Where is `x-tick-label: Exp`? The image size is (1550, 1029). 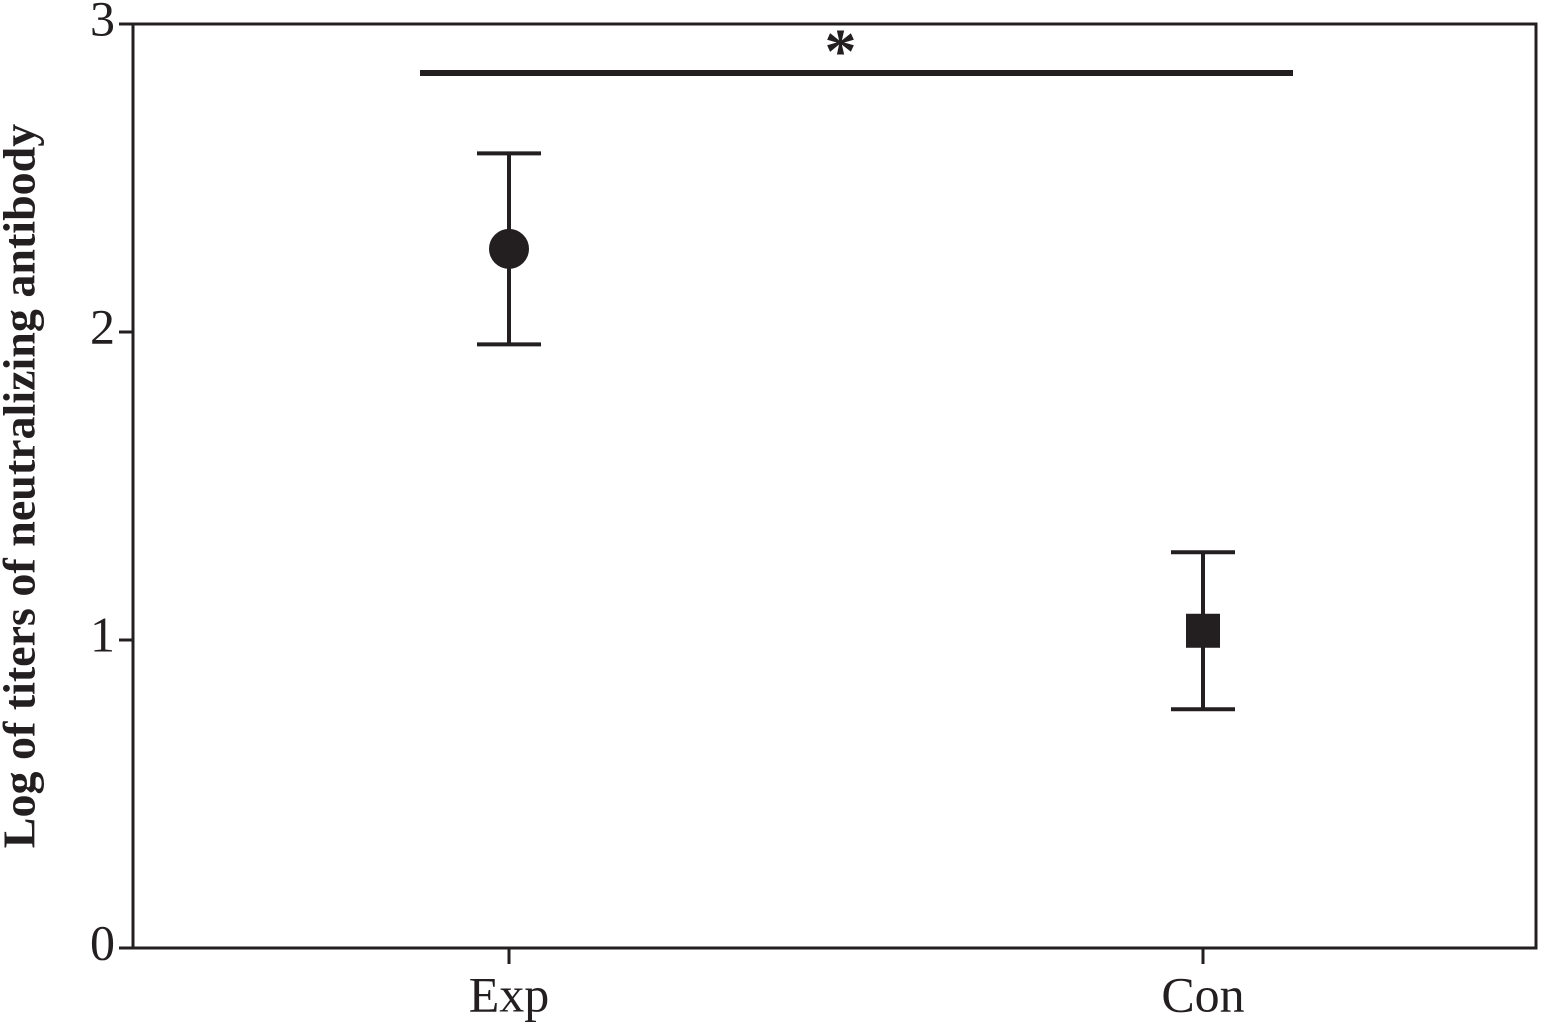 x-tick-label: Exp is located at coordinates (509, 994).